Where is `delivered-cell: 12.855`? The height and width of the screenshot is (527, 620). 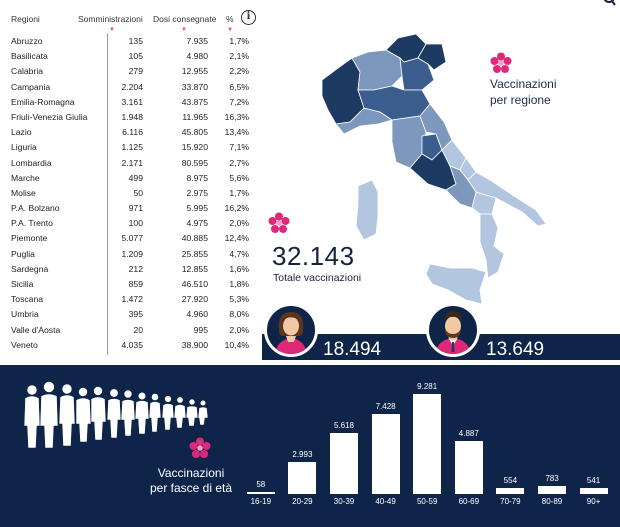
delivered-cell: 12.855 is located at coordinates (194, 268).